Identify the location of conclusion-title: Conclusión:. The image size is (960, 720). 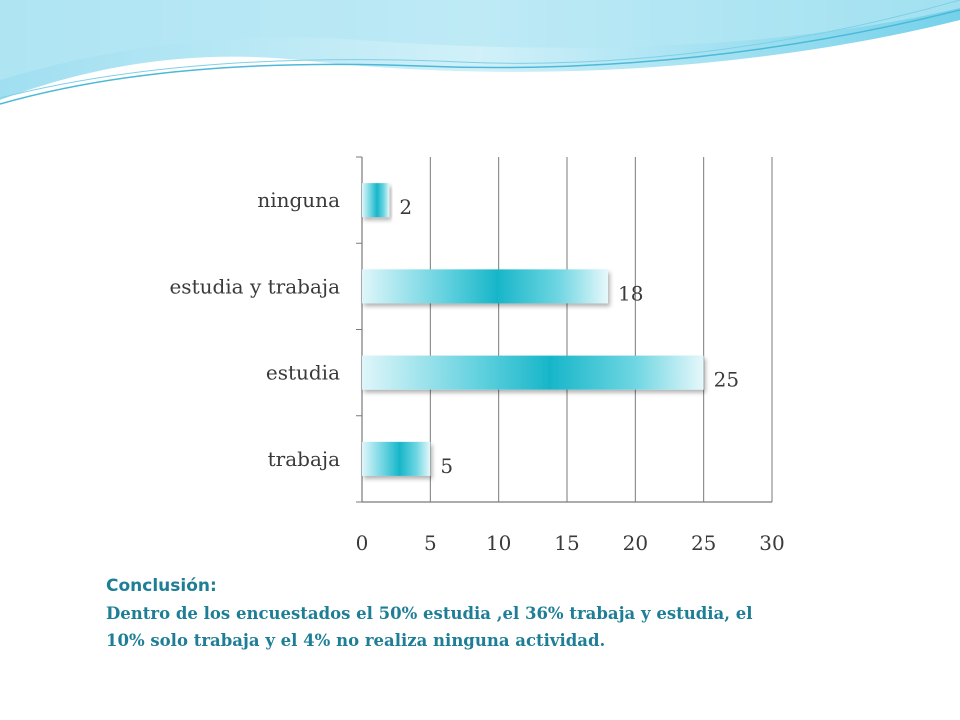
(161, 586).